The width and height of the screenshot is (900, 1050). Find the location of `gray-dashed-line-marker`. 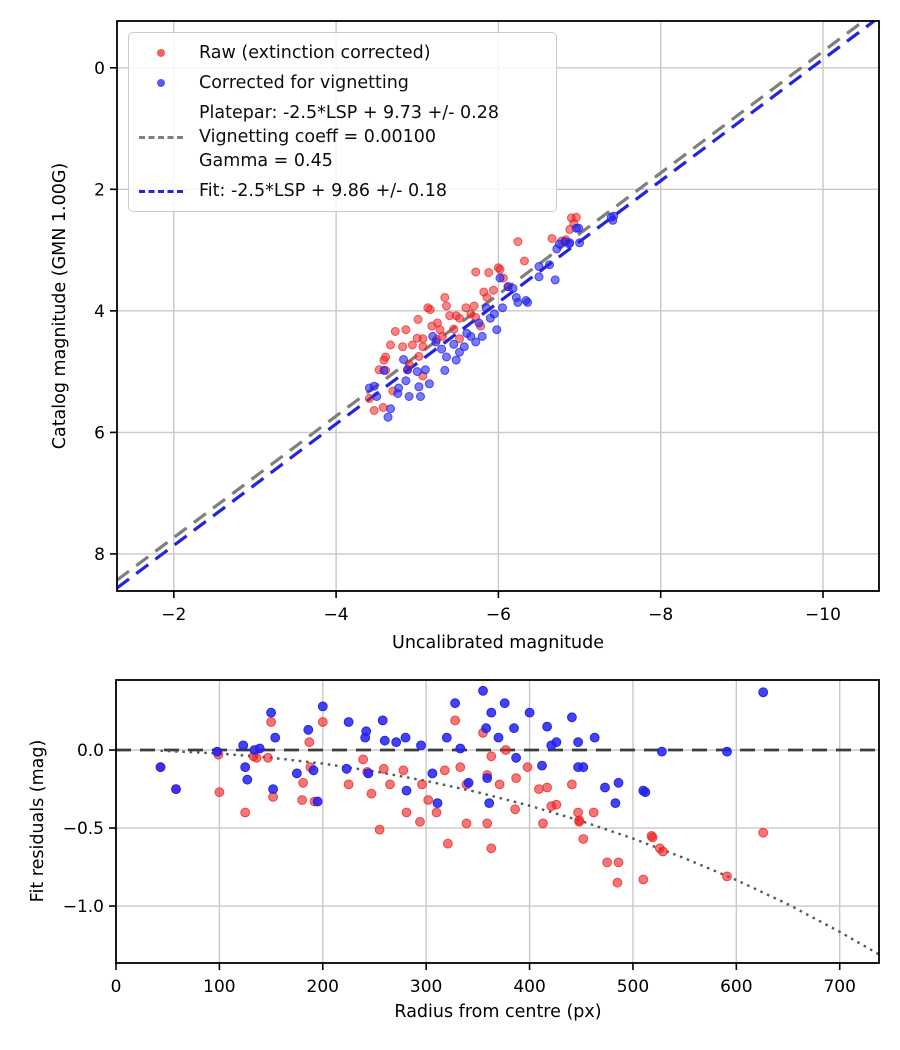

gray-dashed-line-marker is located at coordinates (161, 137).